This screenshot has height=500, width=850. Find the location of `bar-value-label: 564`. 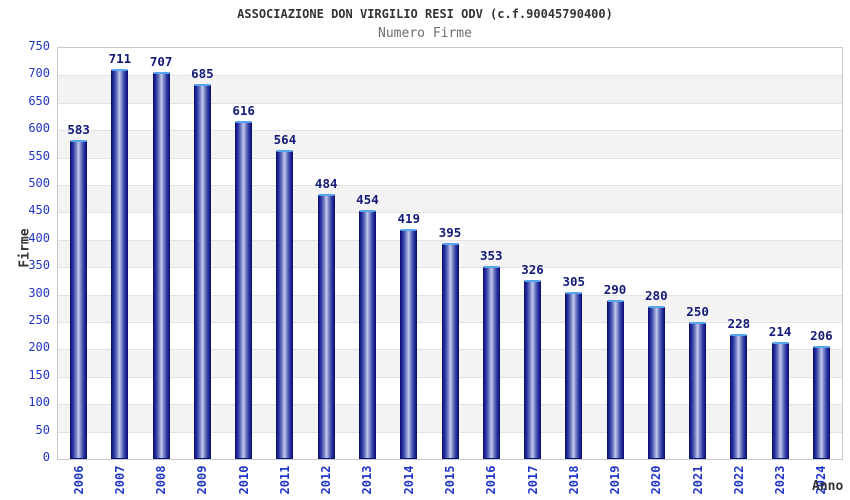

bar-value-label: 564 is located at coordinates (285, 139).